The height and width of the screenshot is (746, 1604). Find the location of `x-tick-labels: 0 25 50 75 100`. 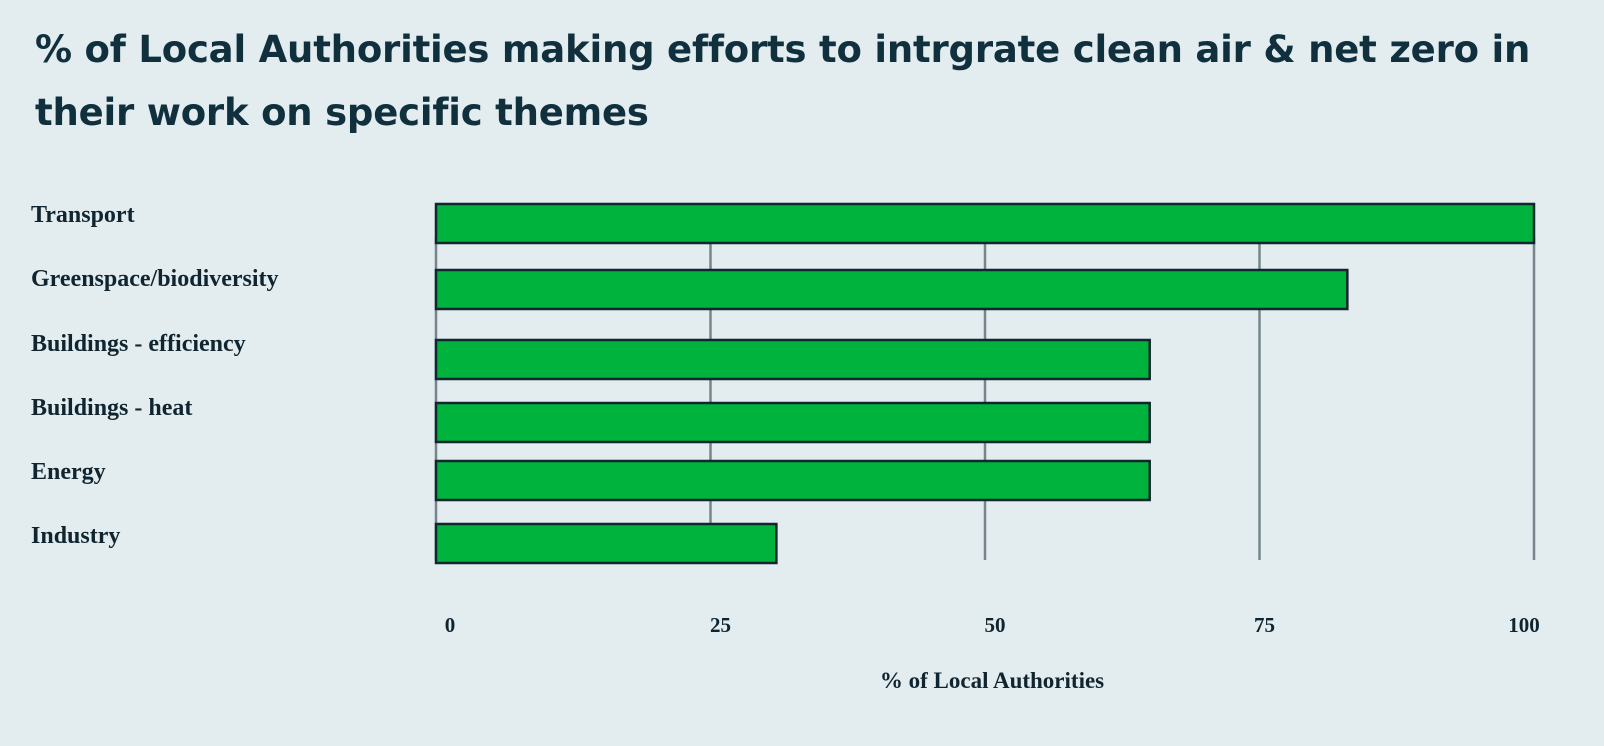

x-tick-labels: 0 25 50 75 100 is located at coordinates (992, 625).